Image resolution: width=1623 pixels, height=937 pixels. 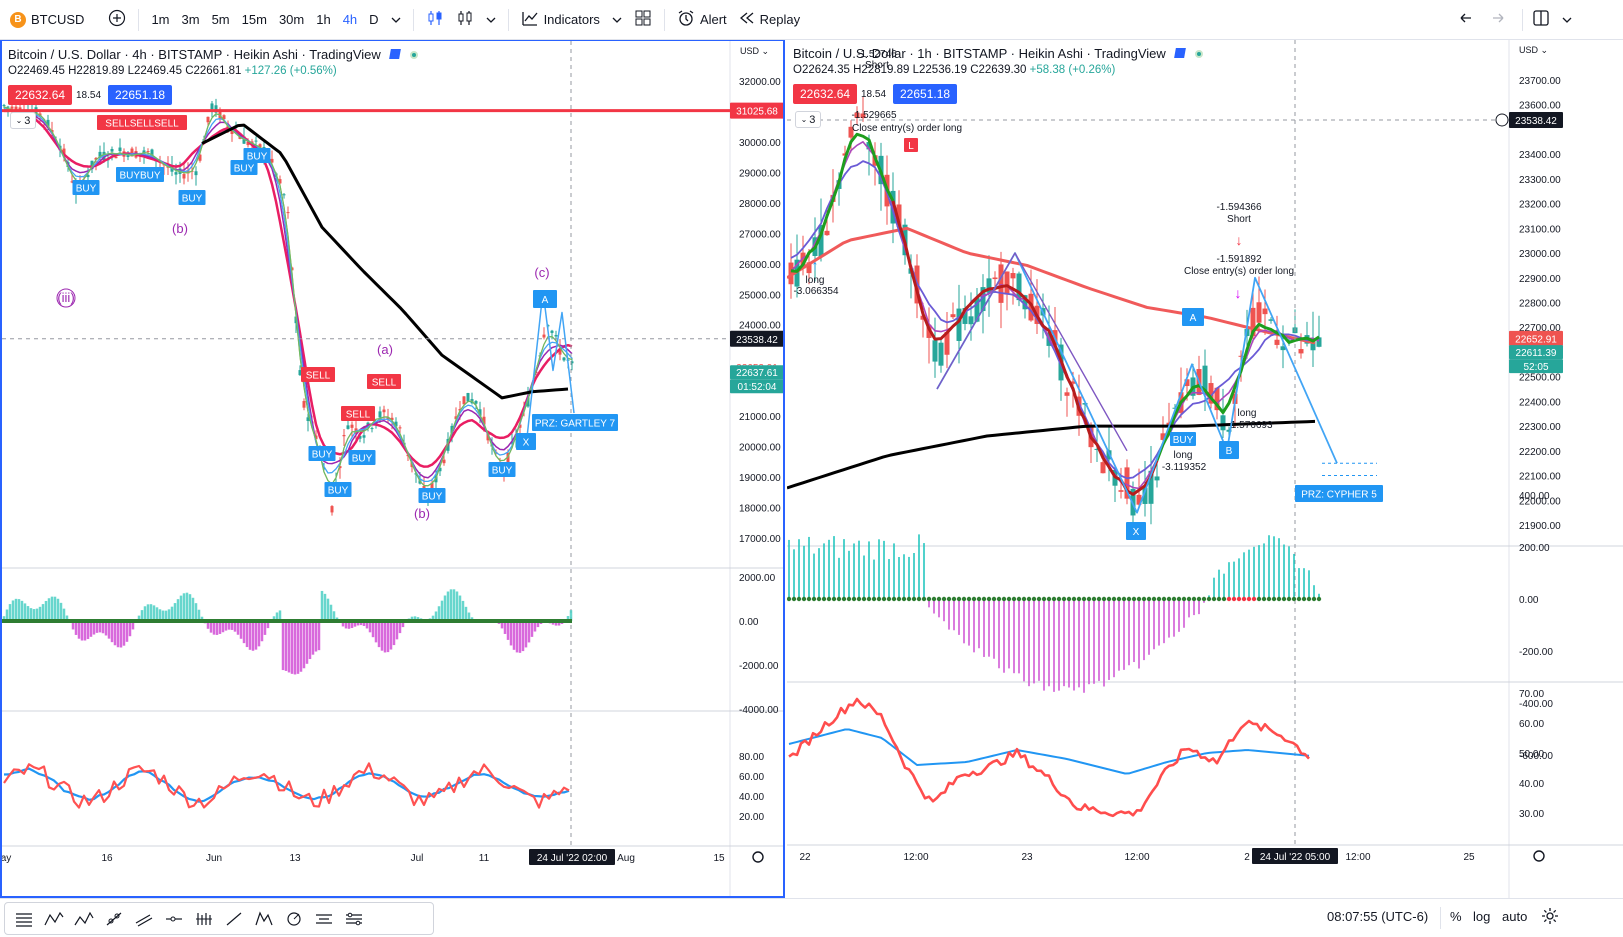 What do you see at coordinates (291, 19) in the screenshot?
I see `timeframe-30m: 30m` at bounding box center [291, 19].